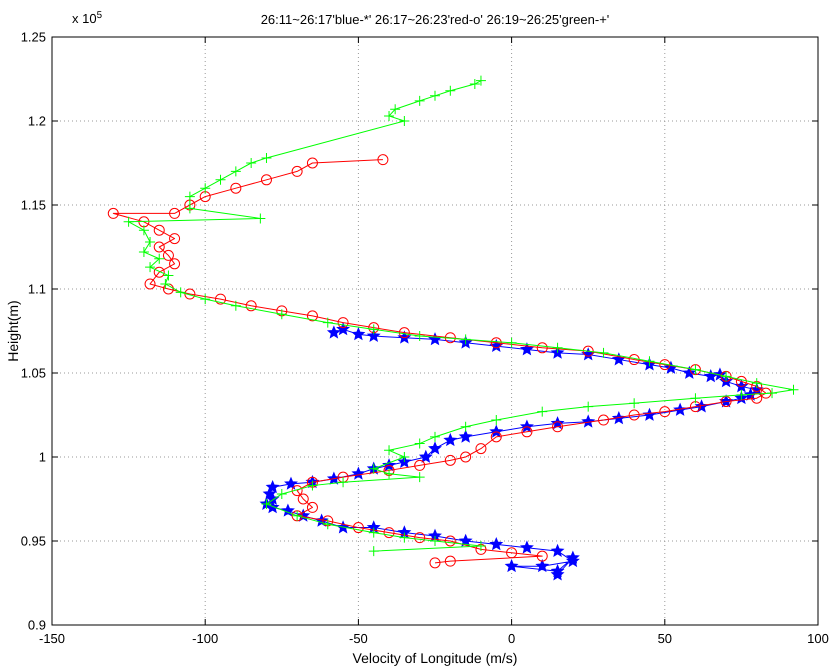  I want to click on y-tick-label: 1.15, so click(33, 205).